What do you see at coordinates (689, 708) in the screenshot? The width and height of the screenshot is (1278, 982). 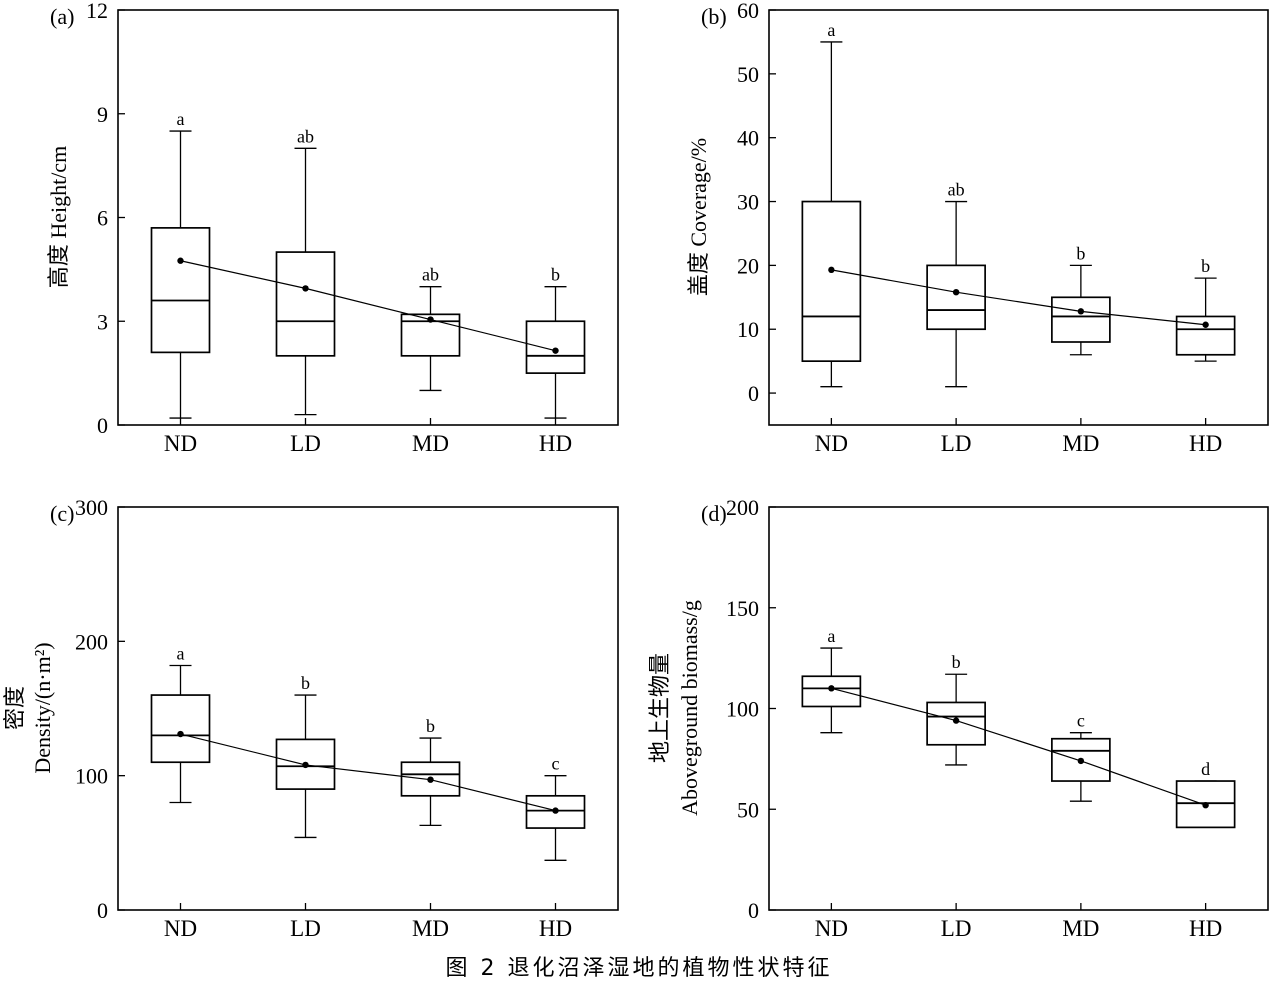 I see `y-axis-title-secondary: Aboveground biomass/g` at bounding box center [689, 708].